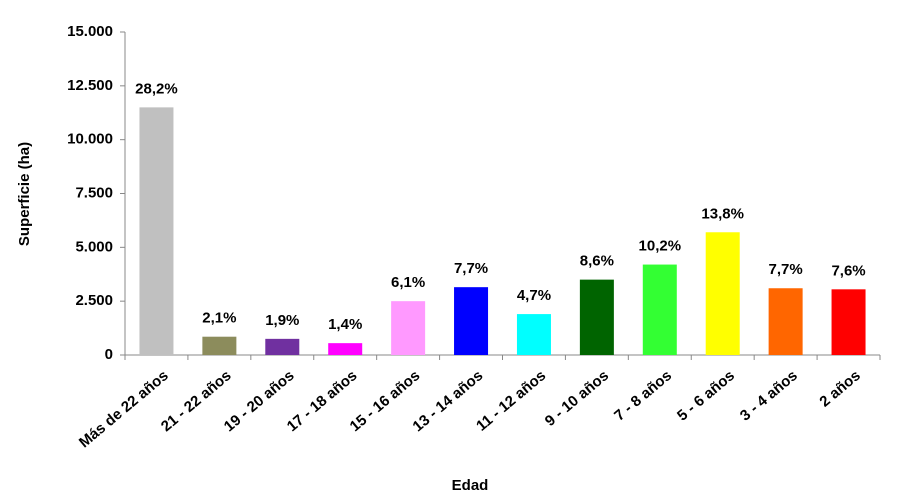  What do you see at coordinates (345, 324) in the screenshot?
I see `share-label: 1,4%` at bounding box center [345, 324].